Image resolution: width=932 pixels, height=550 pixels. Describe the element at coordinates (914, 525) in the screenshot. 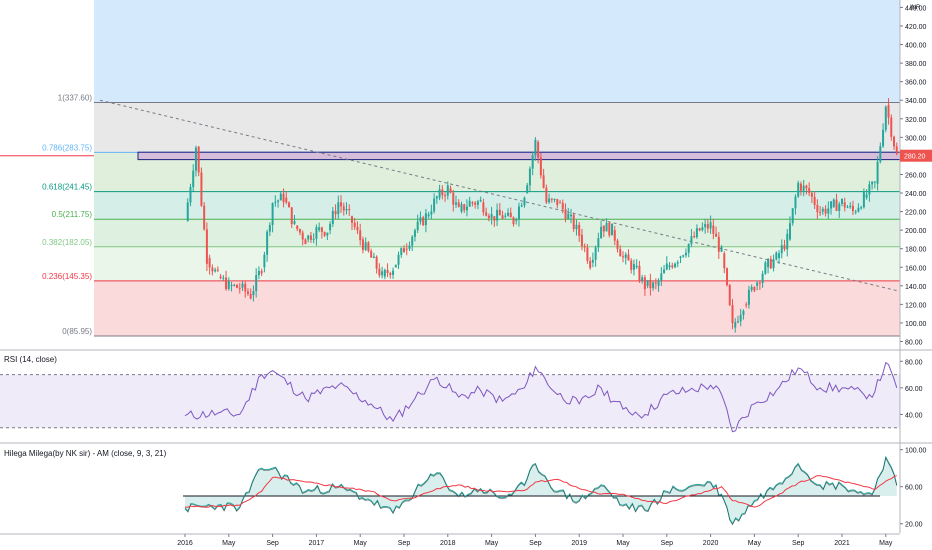

I see `hm-tick-label: 20.00` at that location.